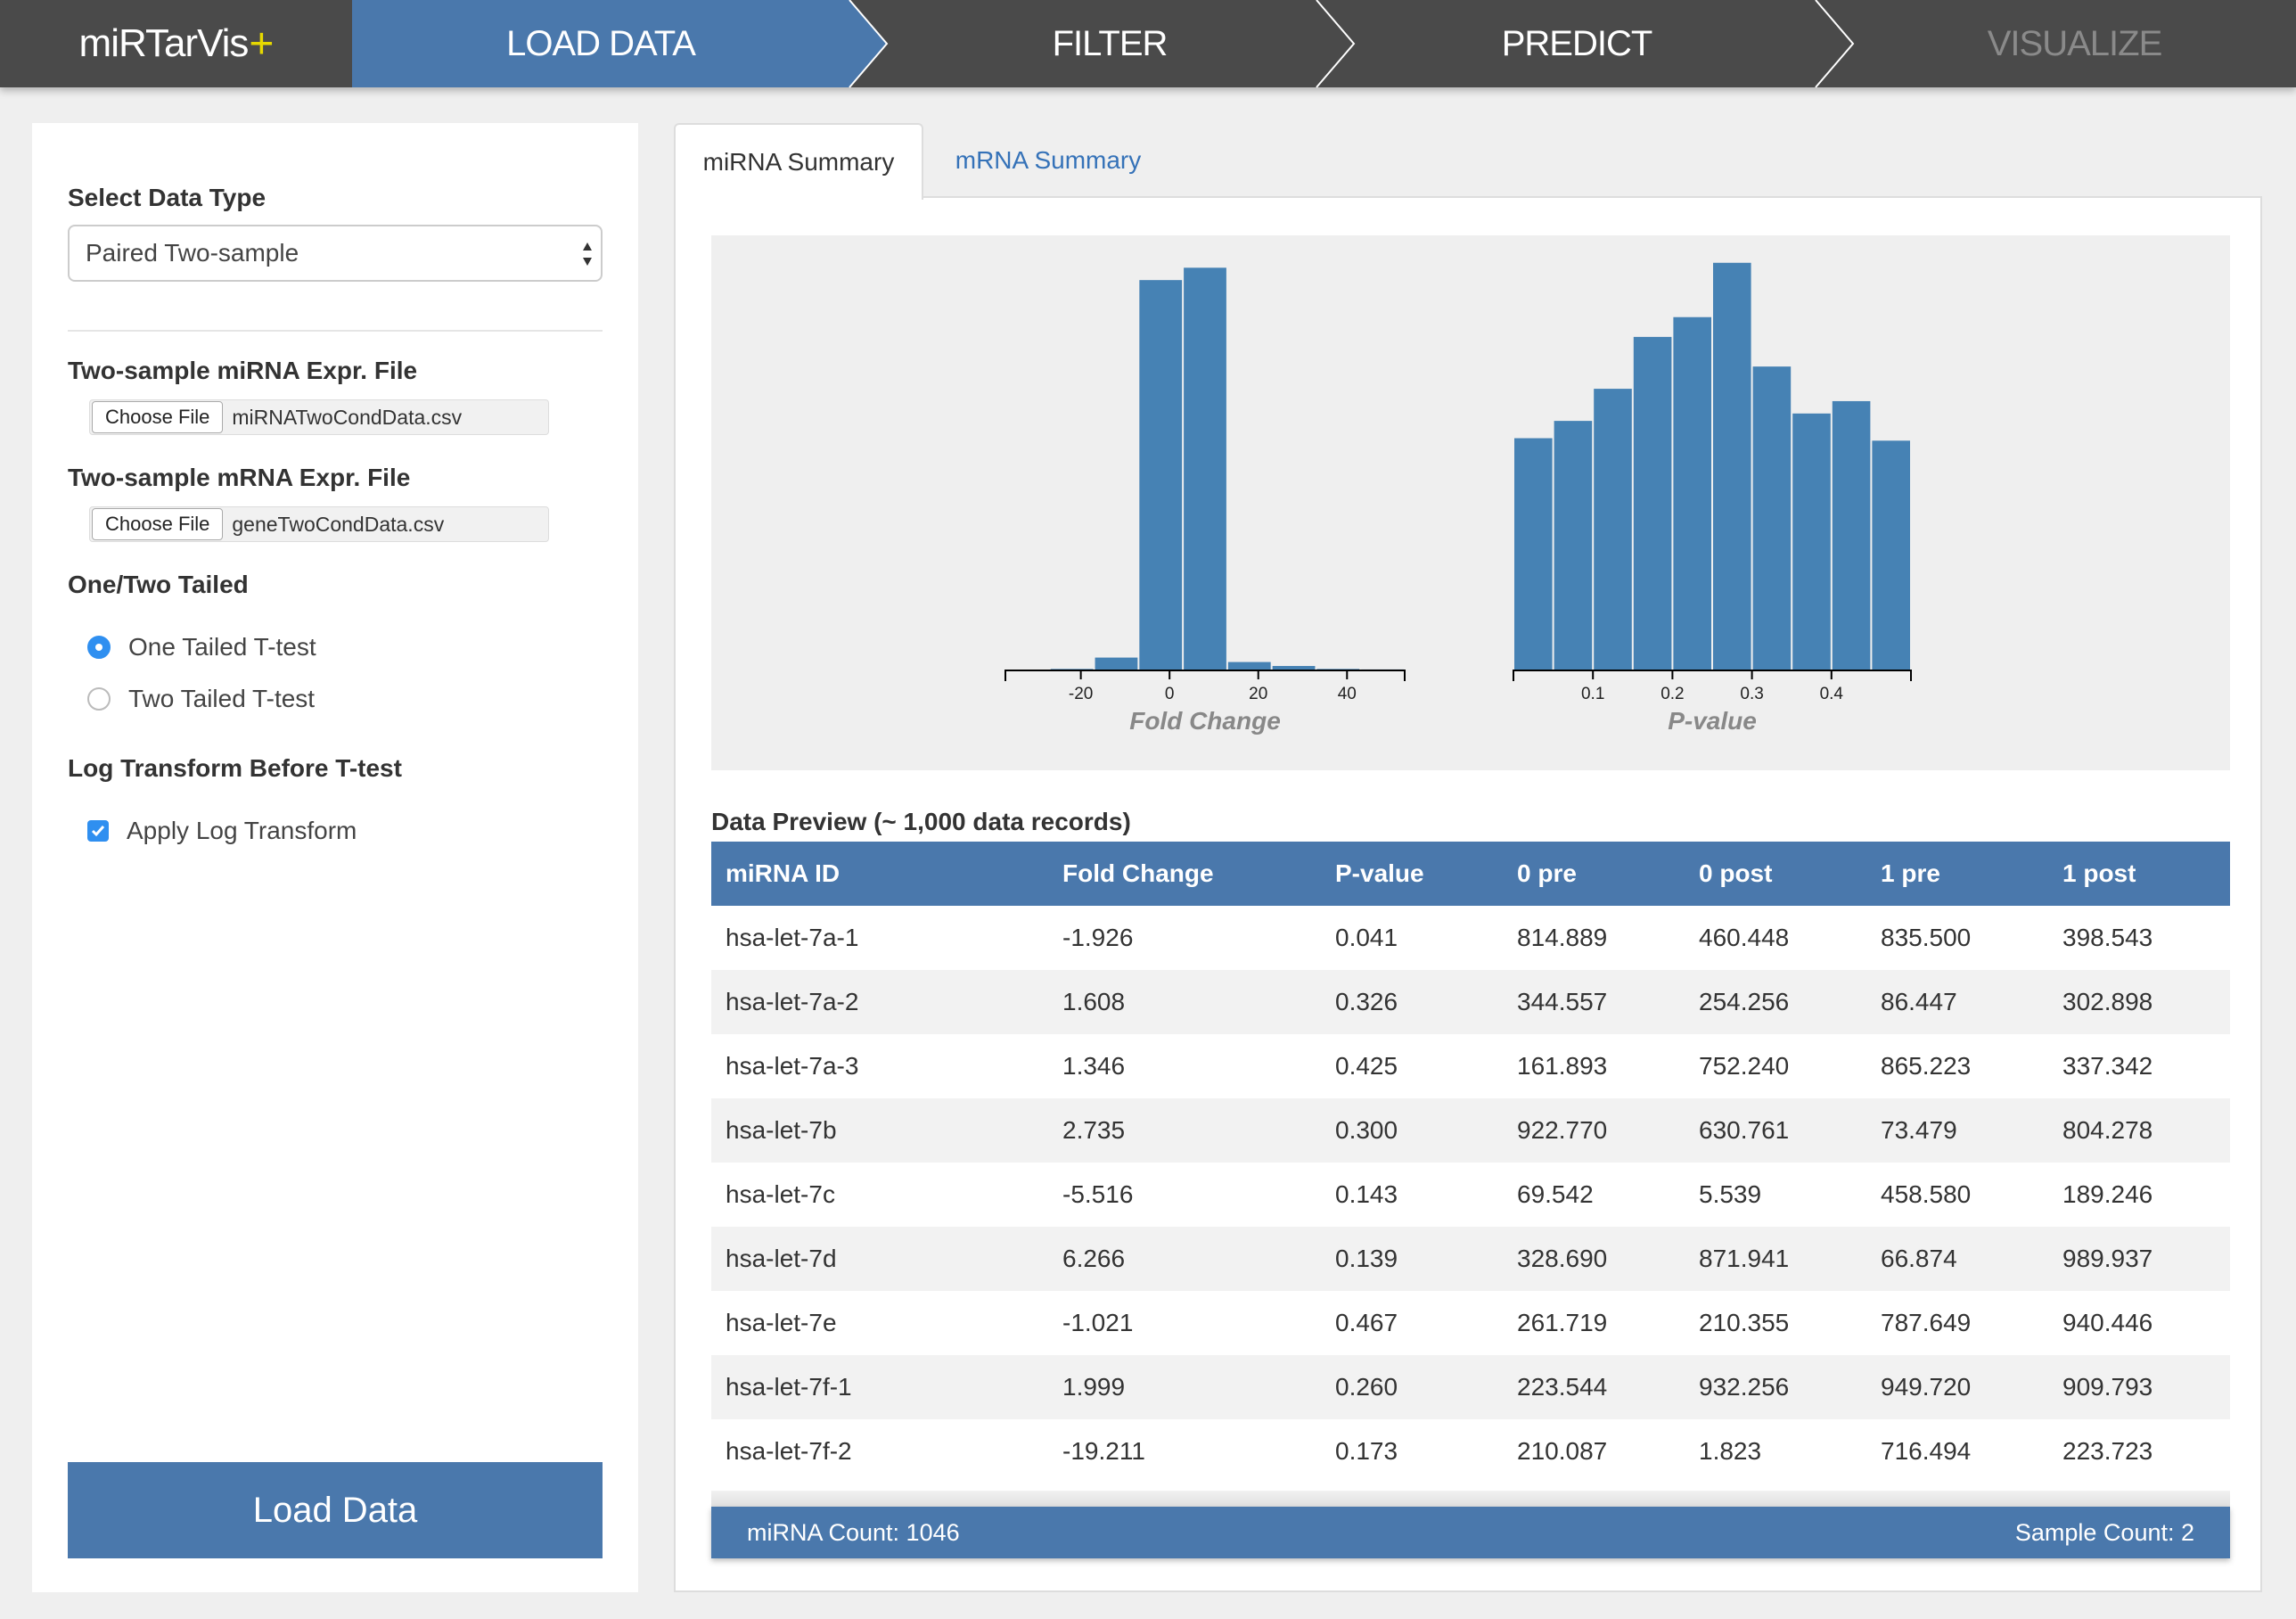  Describe the element at coordinates (792, 937) in the screenshot. I see `table-cell: hsa-let-7a-1` at that location.